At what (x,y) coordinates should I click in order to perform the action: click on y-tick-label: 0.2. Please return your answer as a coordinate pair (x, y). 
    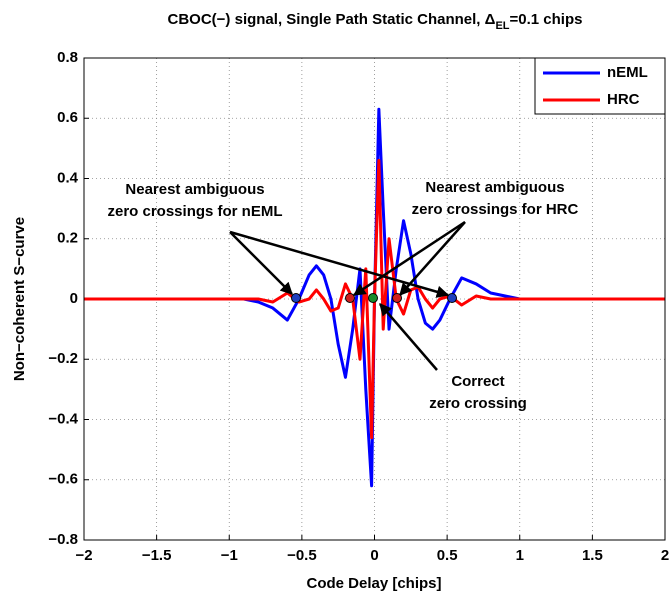
    Looking at the image, I should click on (67, 238).